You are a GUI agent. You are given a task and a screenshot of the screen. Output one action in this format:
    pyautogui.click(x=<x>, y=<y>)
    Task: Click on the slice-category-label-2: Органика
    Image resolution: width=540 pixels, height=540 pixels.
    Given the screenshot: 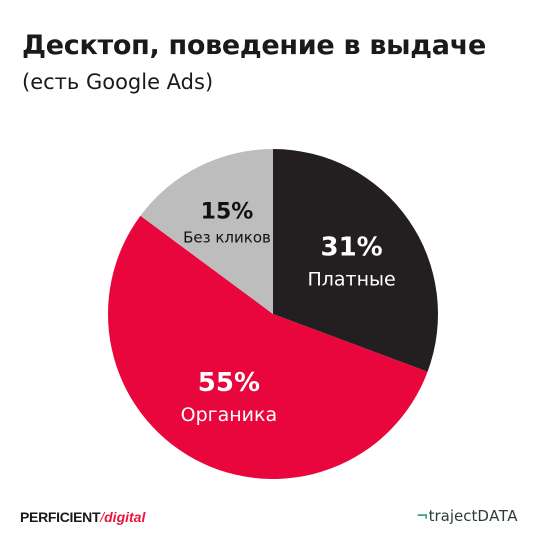 What is the action you would take?
    pyautogui.click(x=229, y=415)
    